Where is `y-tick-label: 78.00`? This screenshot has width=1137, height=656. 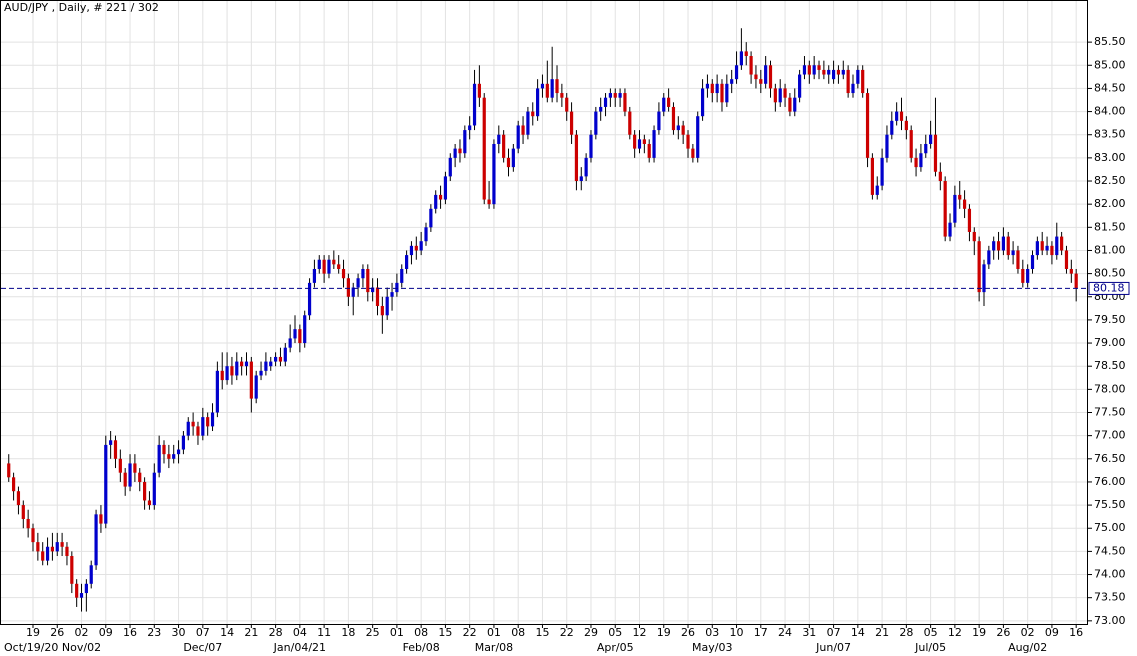
y-tick-label: 78.00 is located at coordinates (1110, 388).